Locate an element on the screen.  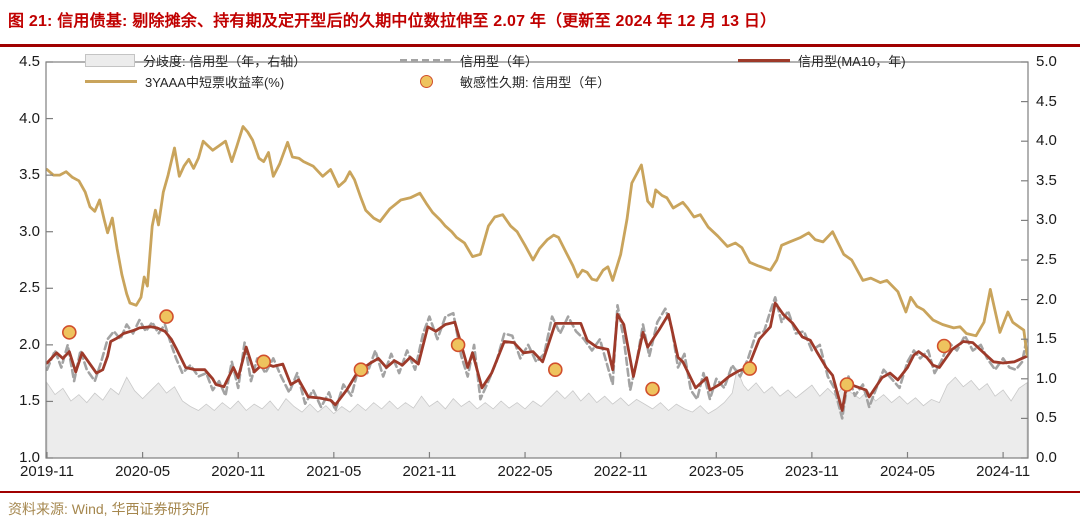
x-axis-tick-label: 2024-05 is located at coordinates (907, 471).